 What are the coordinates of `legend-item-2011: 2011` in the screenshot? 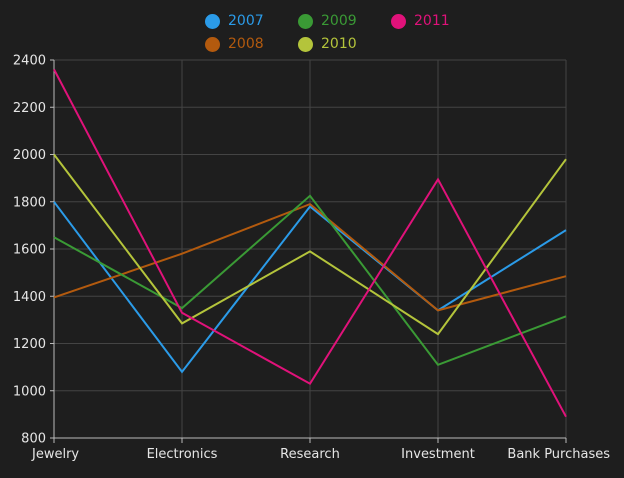 It's located at (420, 21).